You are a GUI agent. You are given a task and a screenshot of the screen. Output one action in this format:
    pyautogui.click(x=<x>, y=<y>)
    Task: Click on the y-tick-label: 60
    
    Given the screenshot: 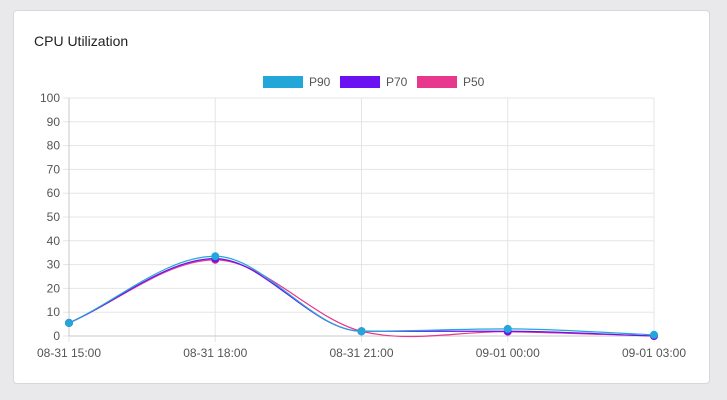 What is the action you would take?
    pyautogui.click(x=54, y=193)
    